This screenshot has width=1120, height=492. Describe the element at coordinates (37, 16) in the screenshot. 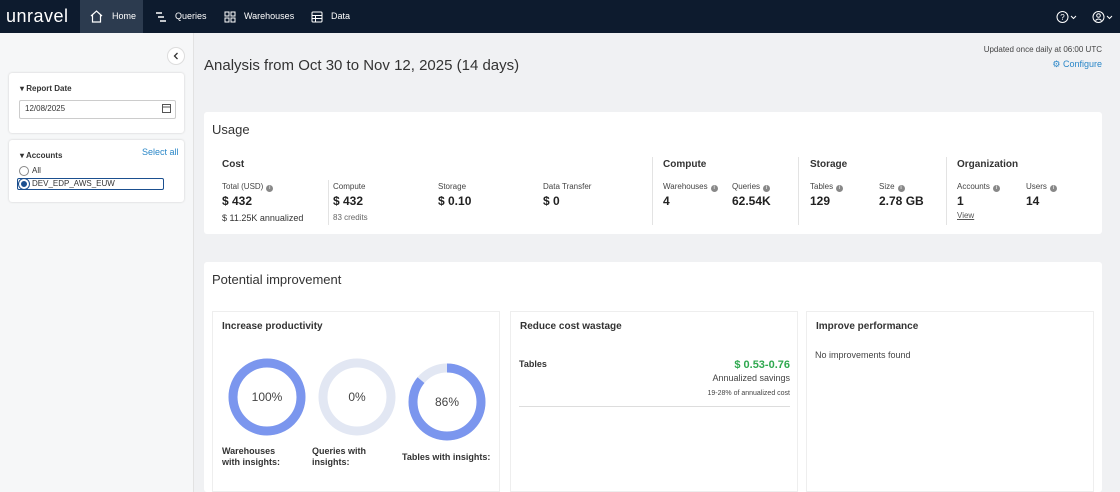

I see `logo: unravel` at that location.